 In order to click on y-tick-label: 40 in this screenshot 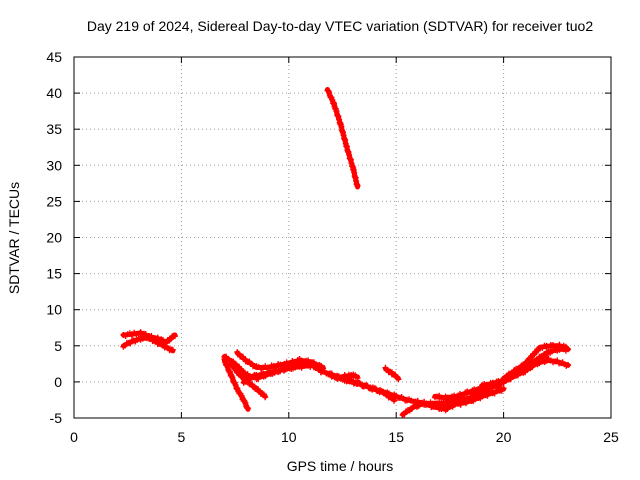, I will do `click(54, 93)`.